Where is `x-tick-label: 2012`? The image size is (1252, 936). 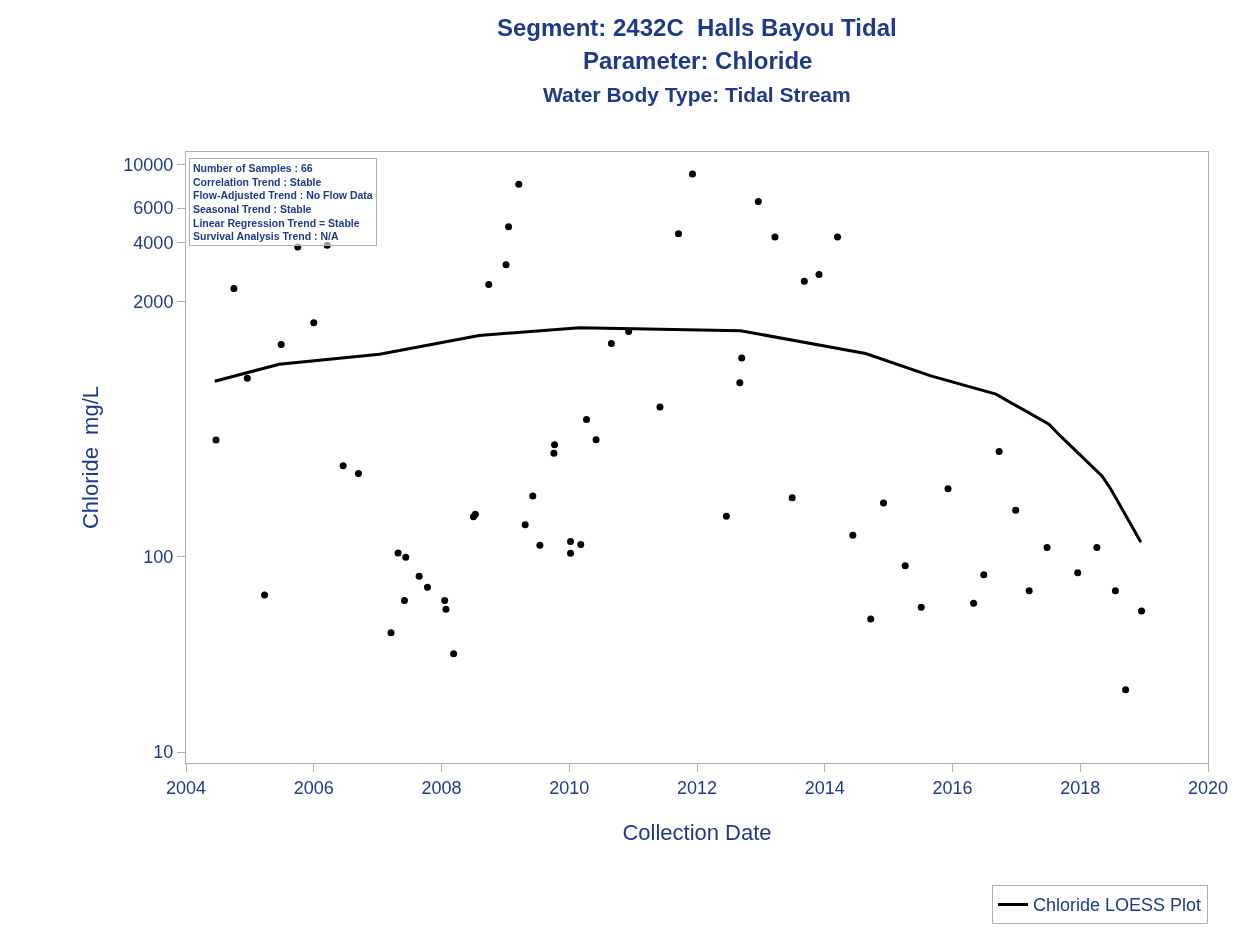
x-tick-label: 2012 is located at coordinates (697, 787).